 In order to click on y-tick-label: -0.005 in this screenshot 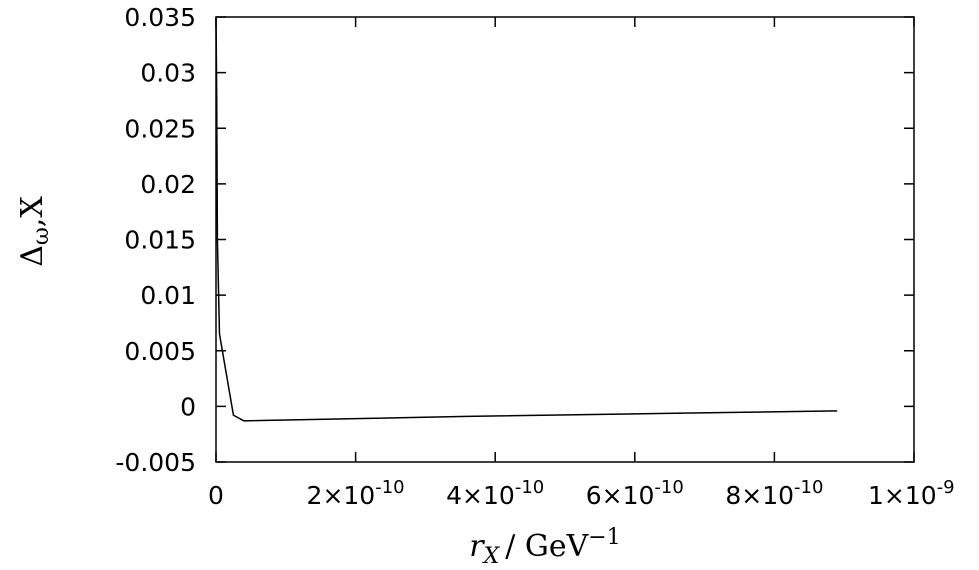, I will do `click(155, 462)`.